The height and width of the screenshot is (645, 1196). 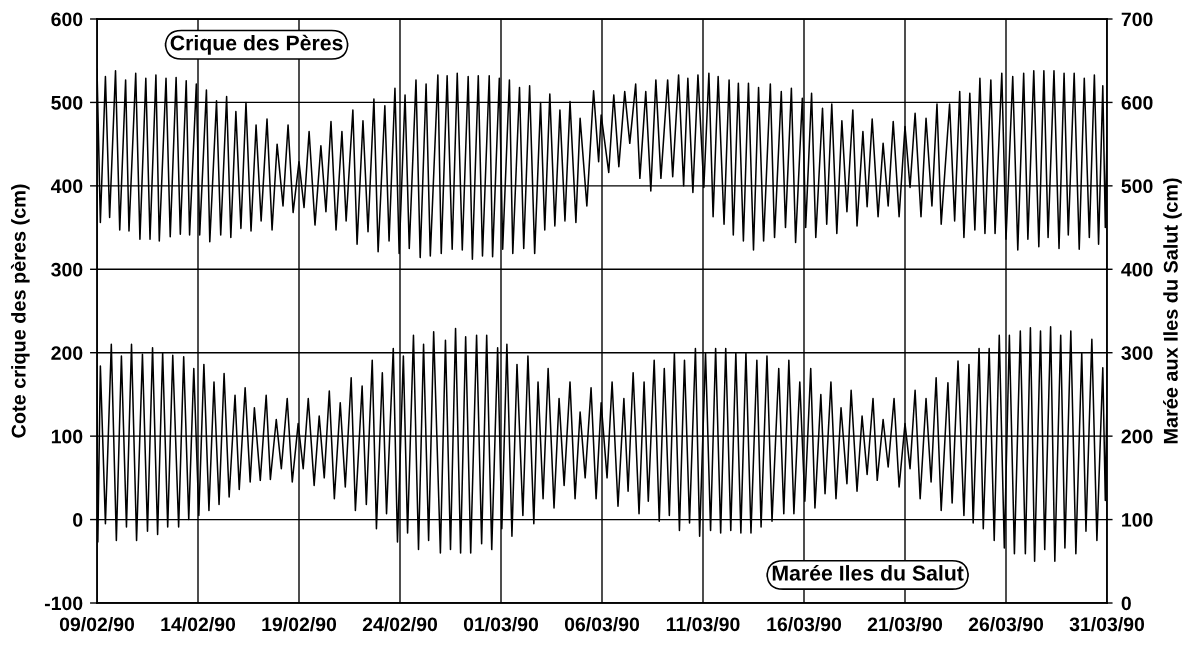 I want to click on y-tick-label: 300, so click(x=67, y=269).